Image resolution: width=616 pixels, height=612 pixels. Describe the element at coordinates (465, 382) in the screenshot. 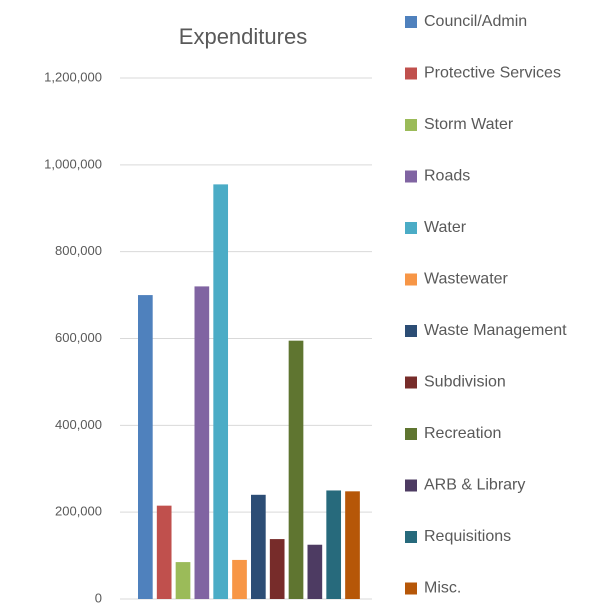

I see `legend-label: Subdivision` at that location.